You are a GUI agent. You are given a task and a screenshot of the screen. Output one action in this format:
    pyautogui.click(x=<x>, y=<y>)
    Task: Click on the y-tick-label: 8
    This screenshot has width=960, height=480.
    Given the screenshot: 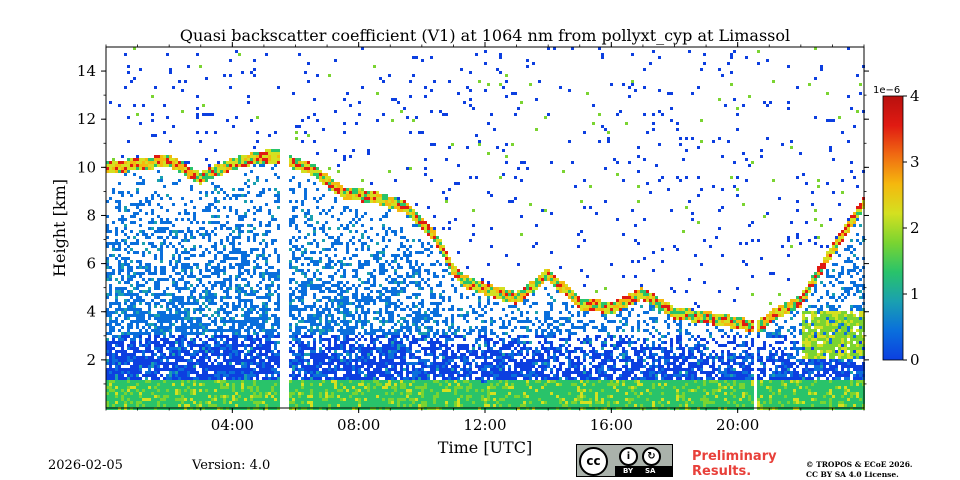 What is the action you would take?
    pyautogui.click(x=91, y=215)
    